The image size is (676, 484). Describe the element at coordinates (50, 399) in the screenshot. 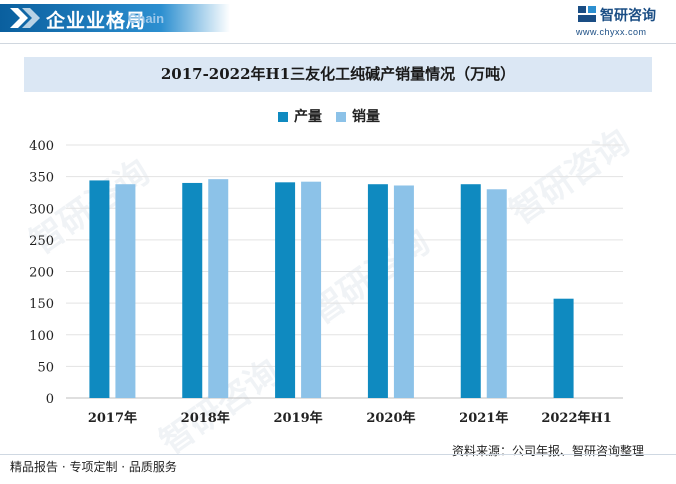

I see `y-tick-label: 0` at that location.